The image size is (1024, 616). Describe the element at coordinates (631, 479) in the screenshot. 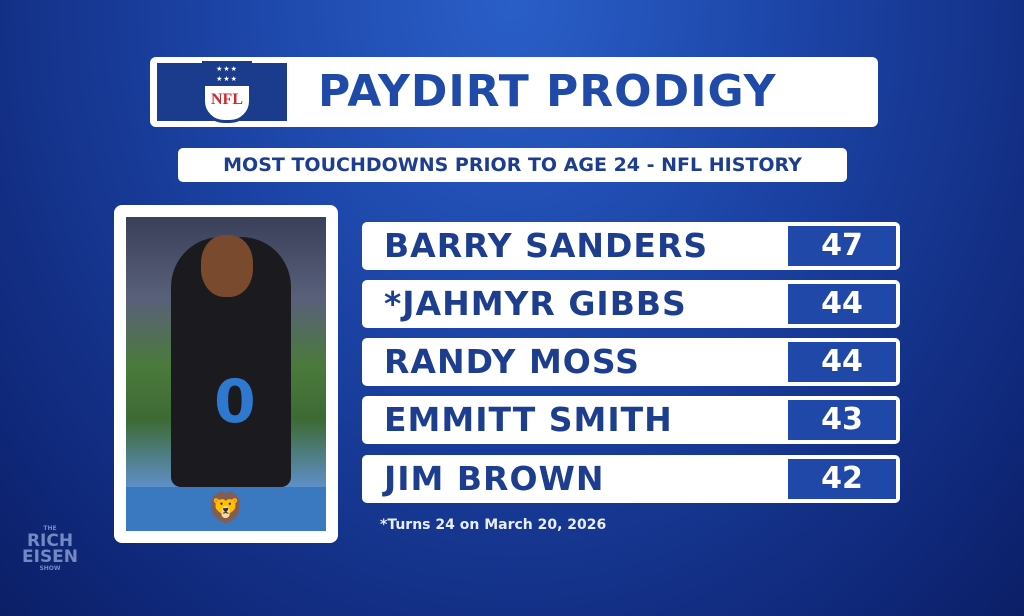

I see `list-item: JIM BROWN 42` at that location.